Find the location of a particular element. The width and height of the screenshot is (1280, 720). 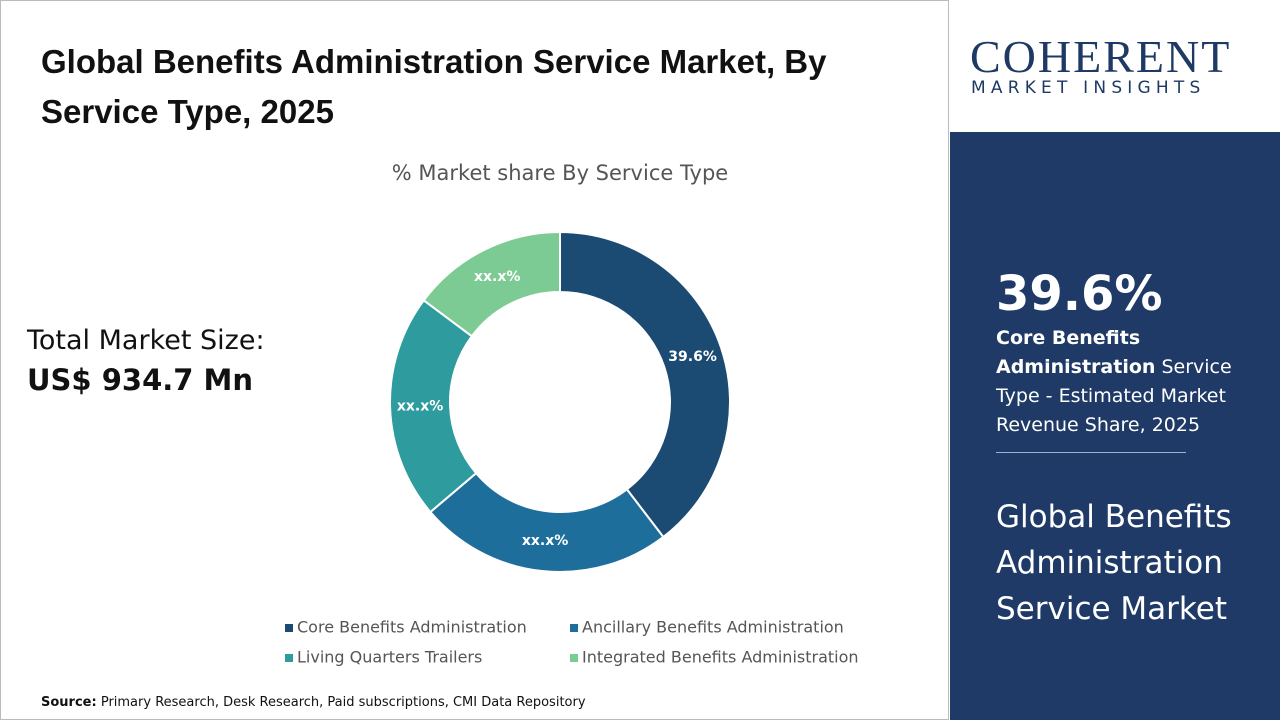

market-size-label: Total Market Size: is located at coordinates (146, 340).